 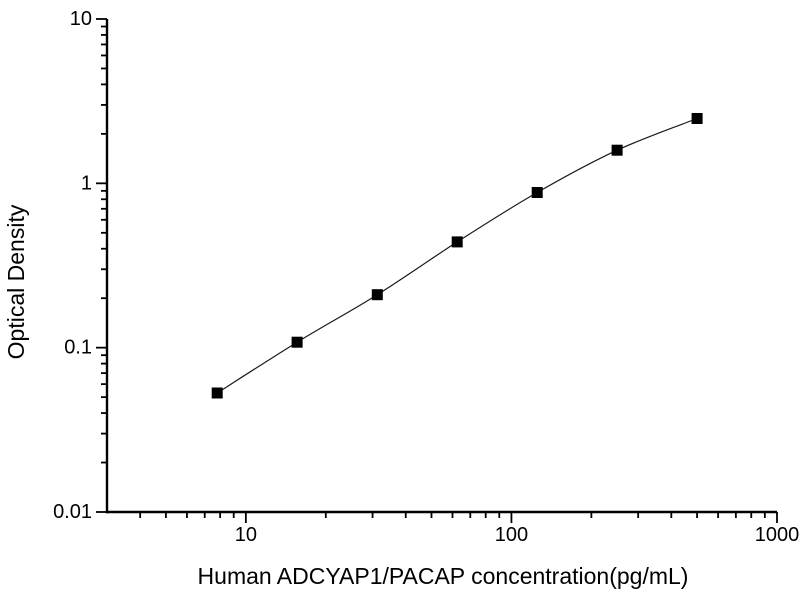 I want to click on y-tick-label: 0.01, so click(x=72, y=512).